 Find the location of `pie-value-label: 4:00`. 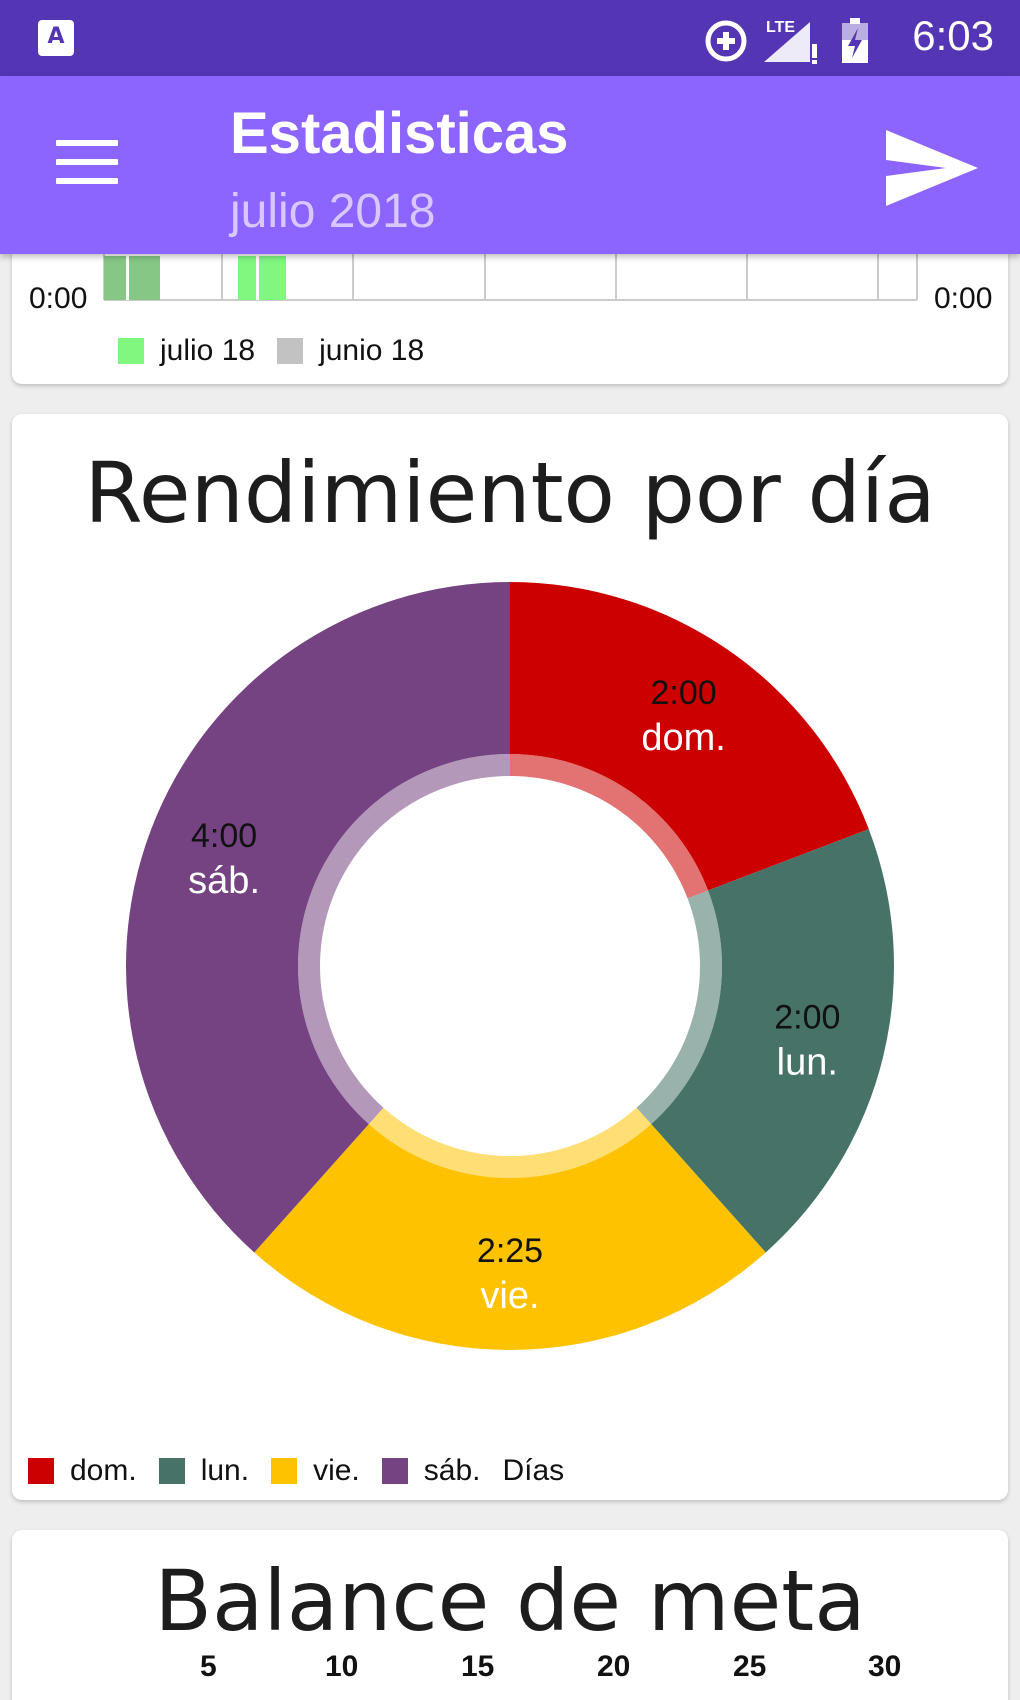

pie-value-label: 4:00 is located at coordinates (224, 836).